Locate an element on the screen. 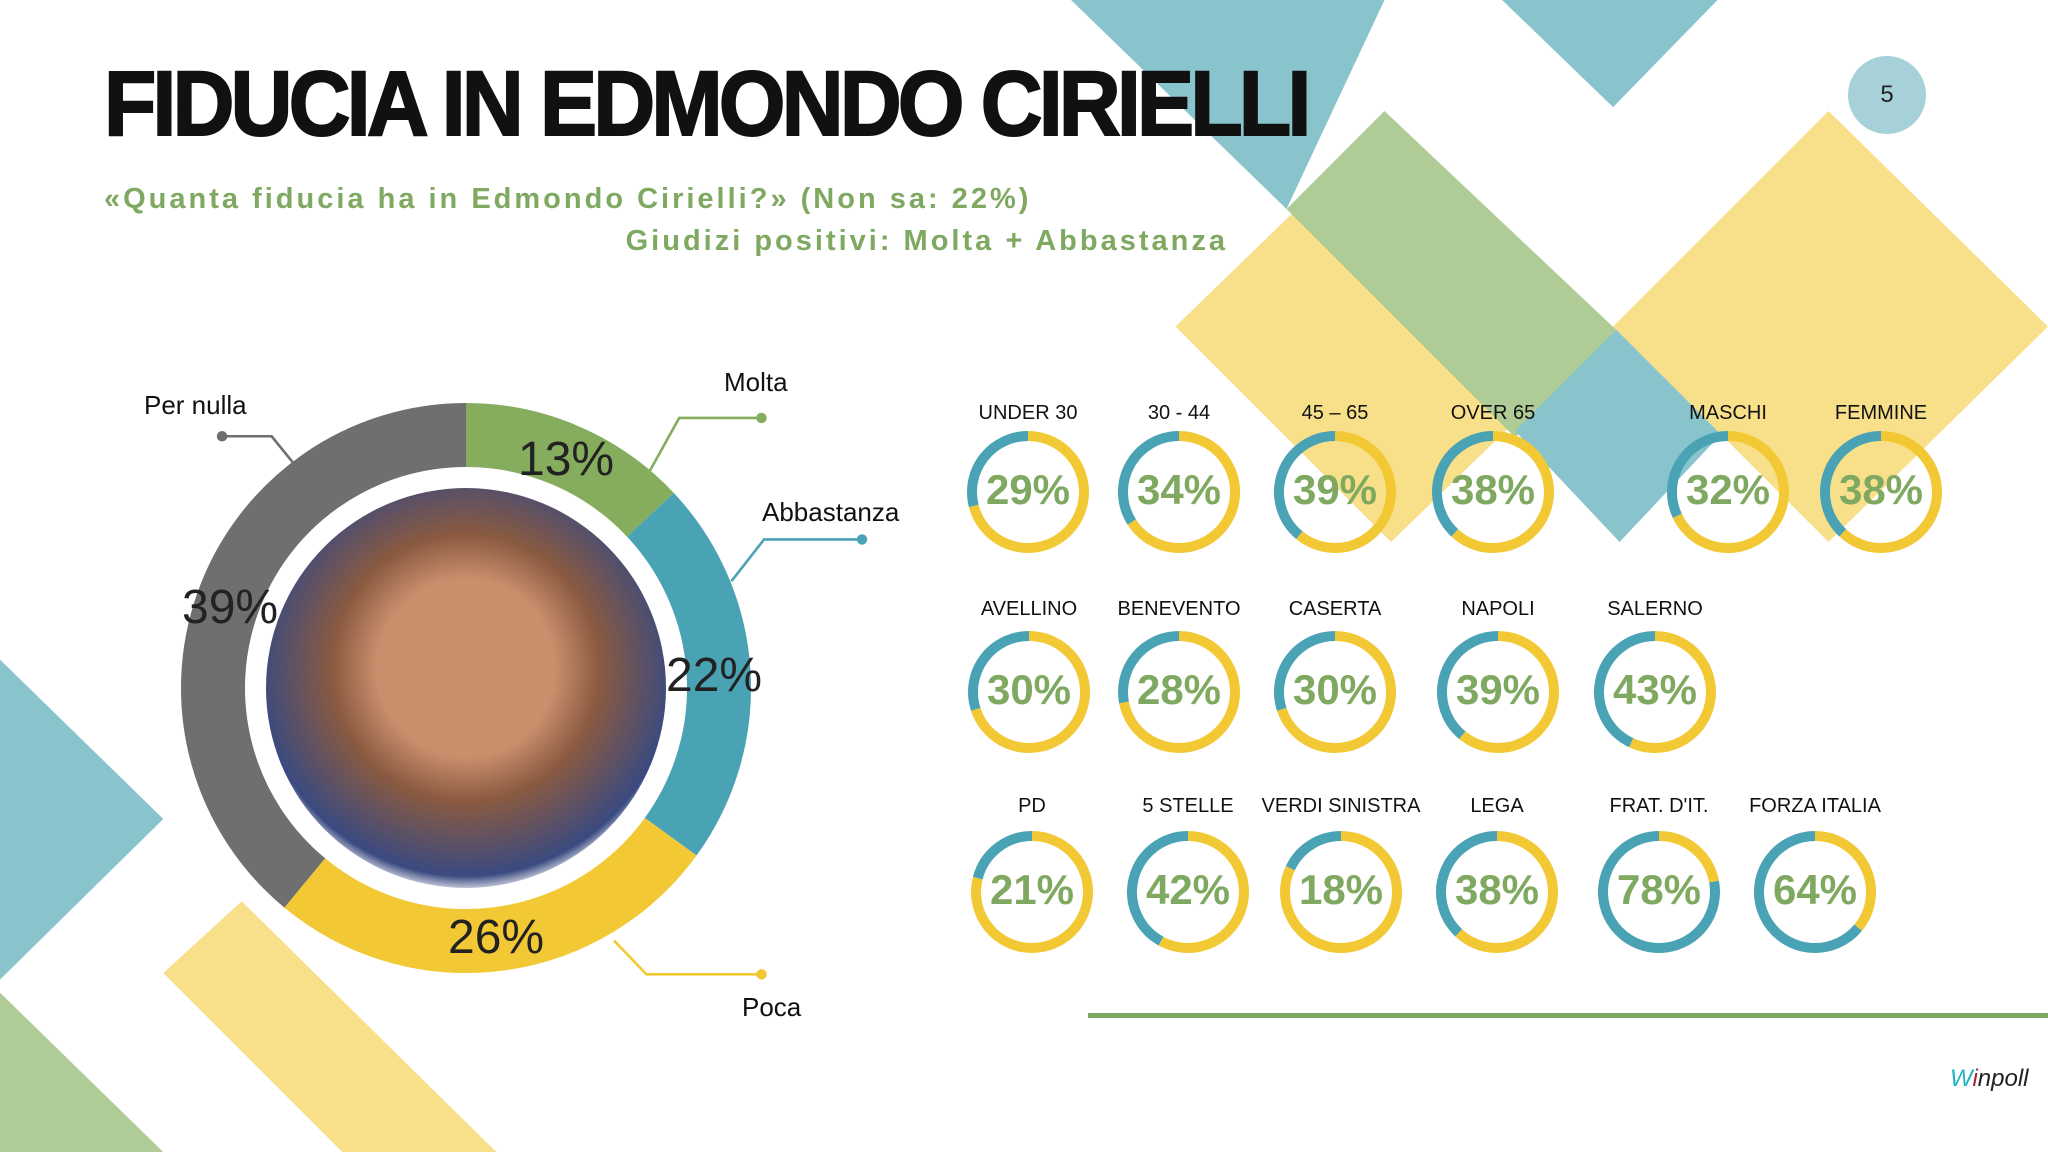 This screenshot has height=1152, width=2048. pct-poca: 26% is located at coordinates (496, 937).